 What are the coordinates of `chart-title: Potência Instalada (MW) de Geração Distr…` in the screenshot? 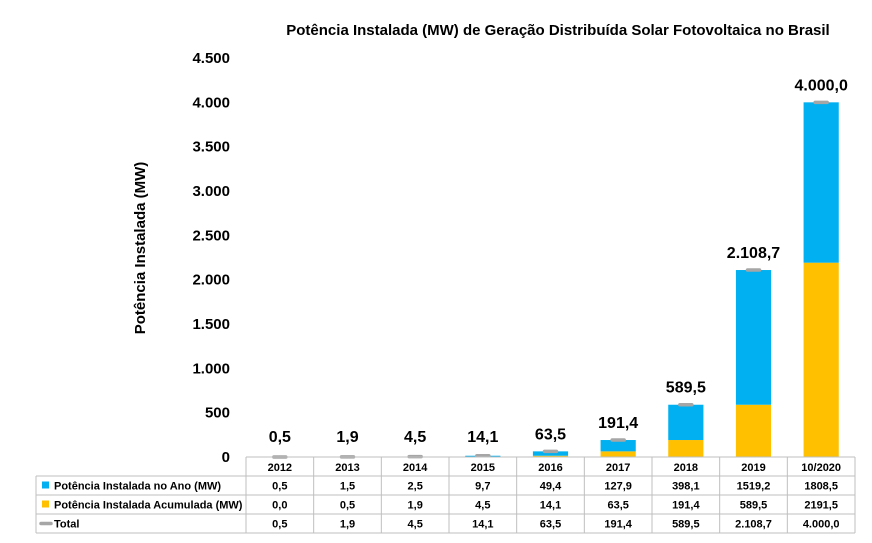 It's located at (557, 30).